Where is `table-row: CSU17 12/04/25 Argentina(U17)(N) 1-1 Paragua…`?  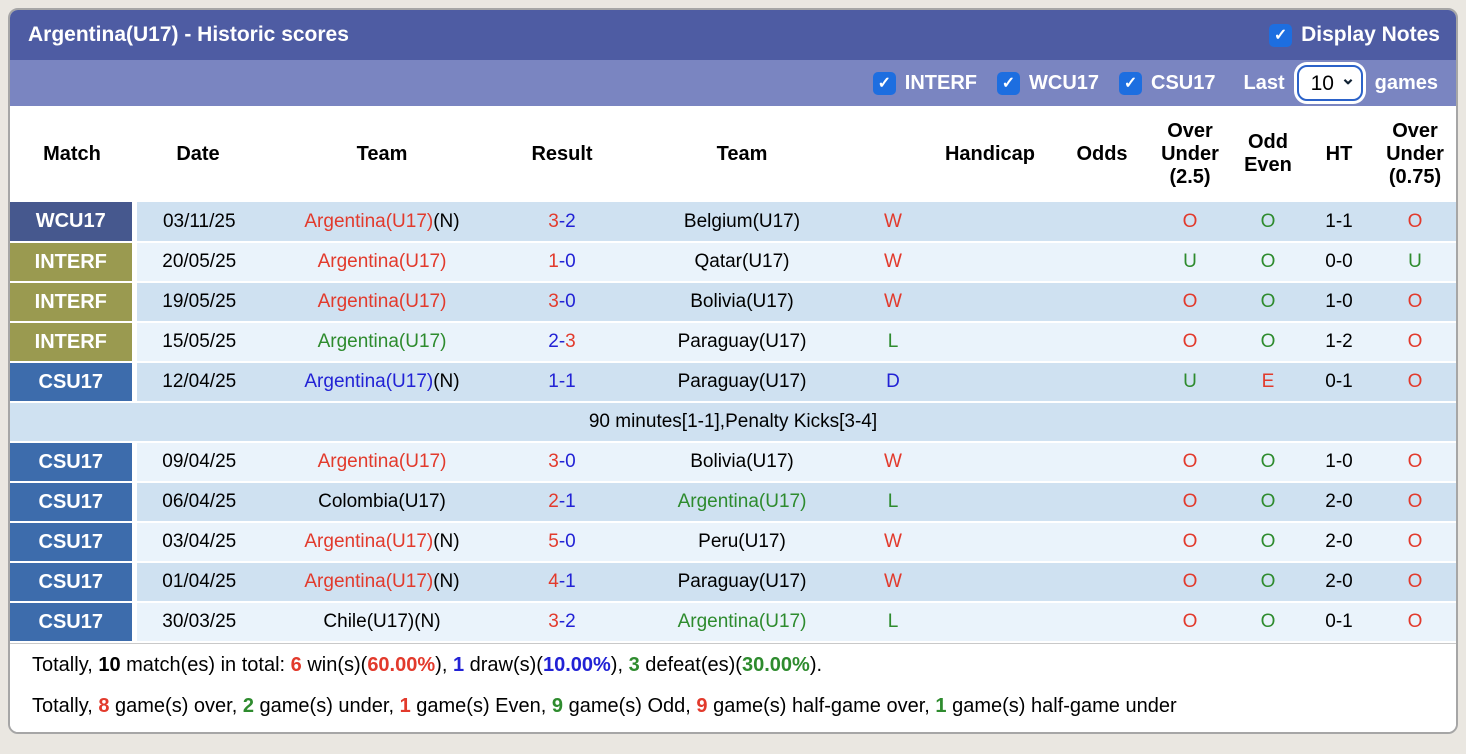
table-row: CSU17 12/04/25 Argentina(U17)(N) 1-1 Paragua… is located at coordinates (733, 382).